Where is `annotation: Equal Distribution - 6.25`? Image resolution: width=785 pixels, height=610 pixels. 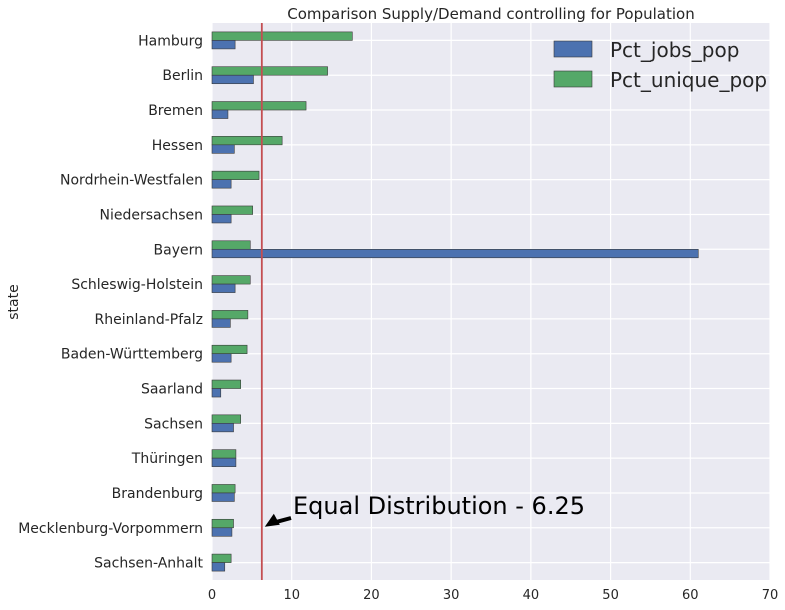 annotation: Equal Distribution - 6.25 is located at coordinates (424, 509).